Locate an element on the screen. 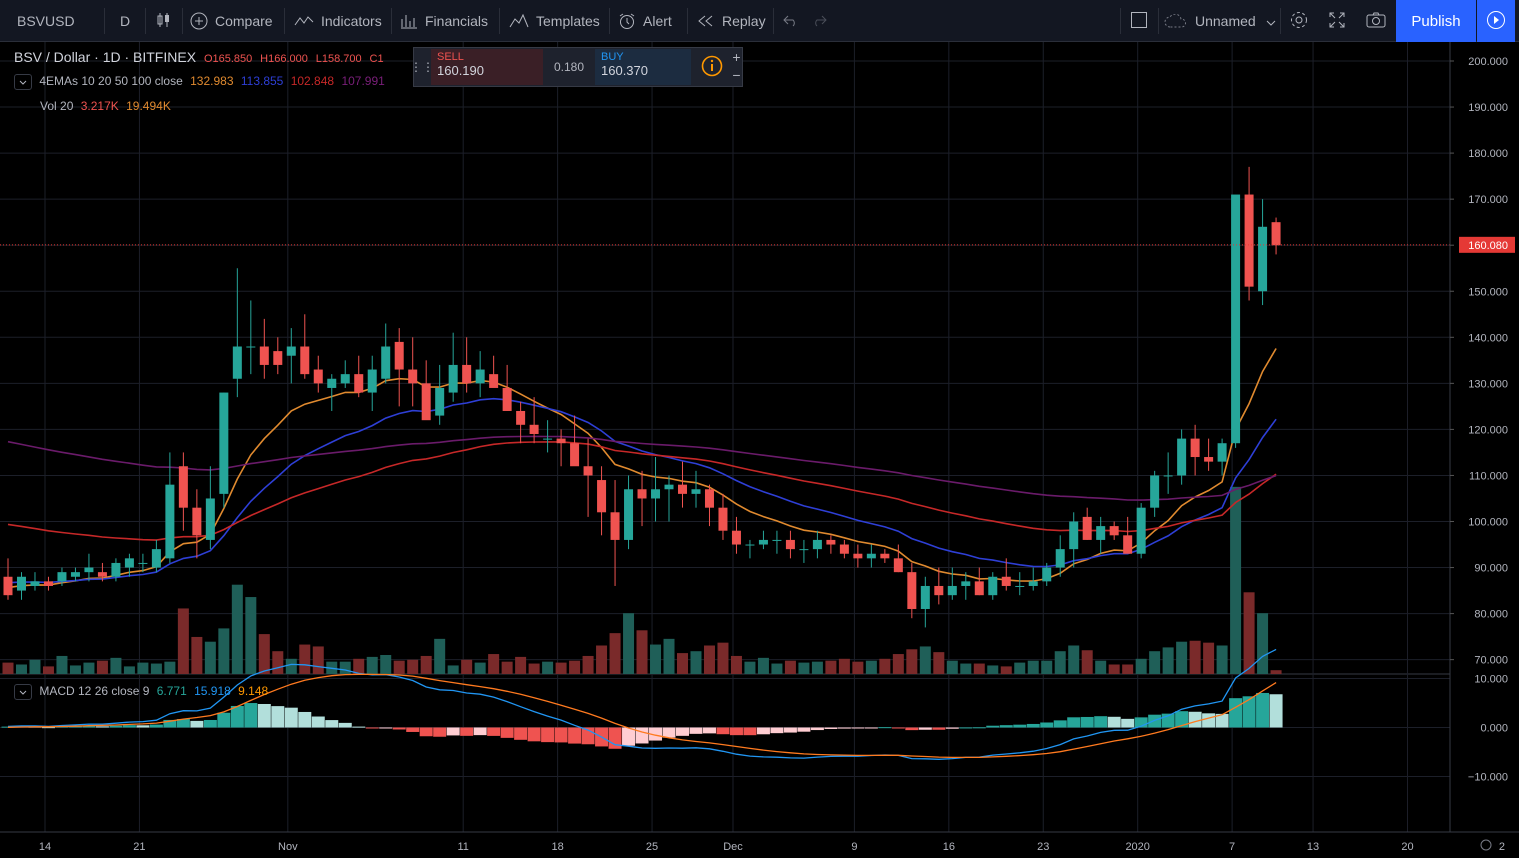 The width and height of the screenshot is (1519, 858). price-axis-bg is located at coordinates (1484, 450).